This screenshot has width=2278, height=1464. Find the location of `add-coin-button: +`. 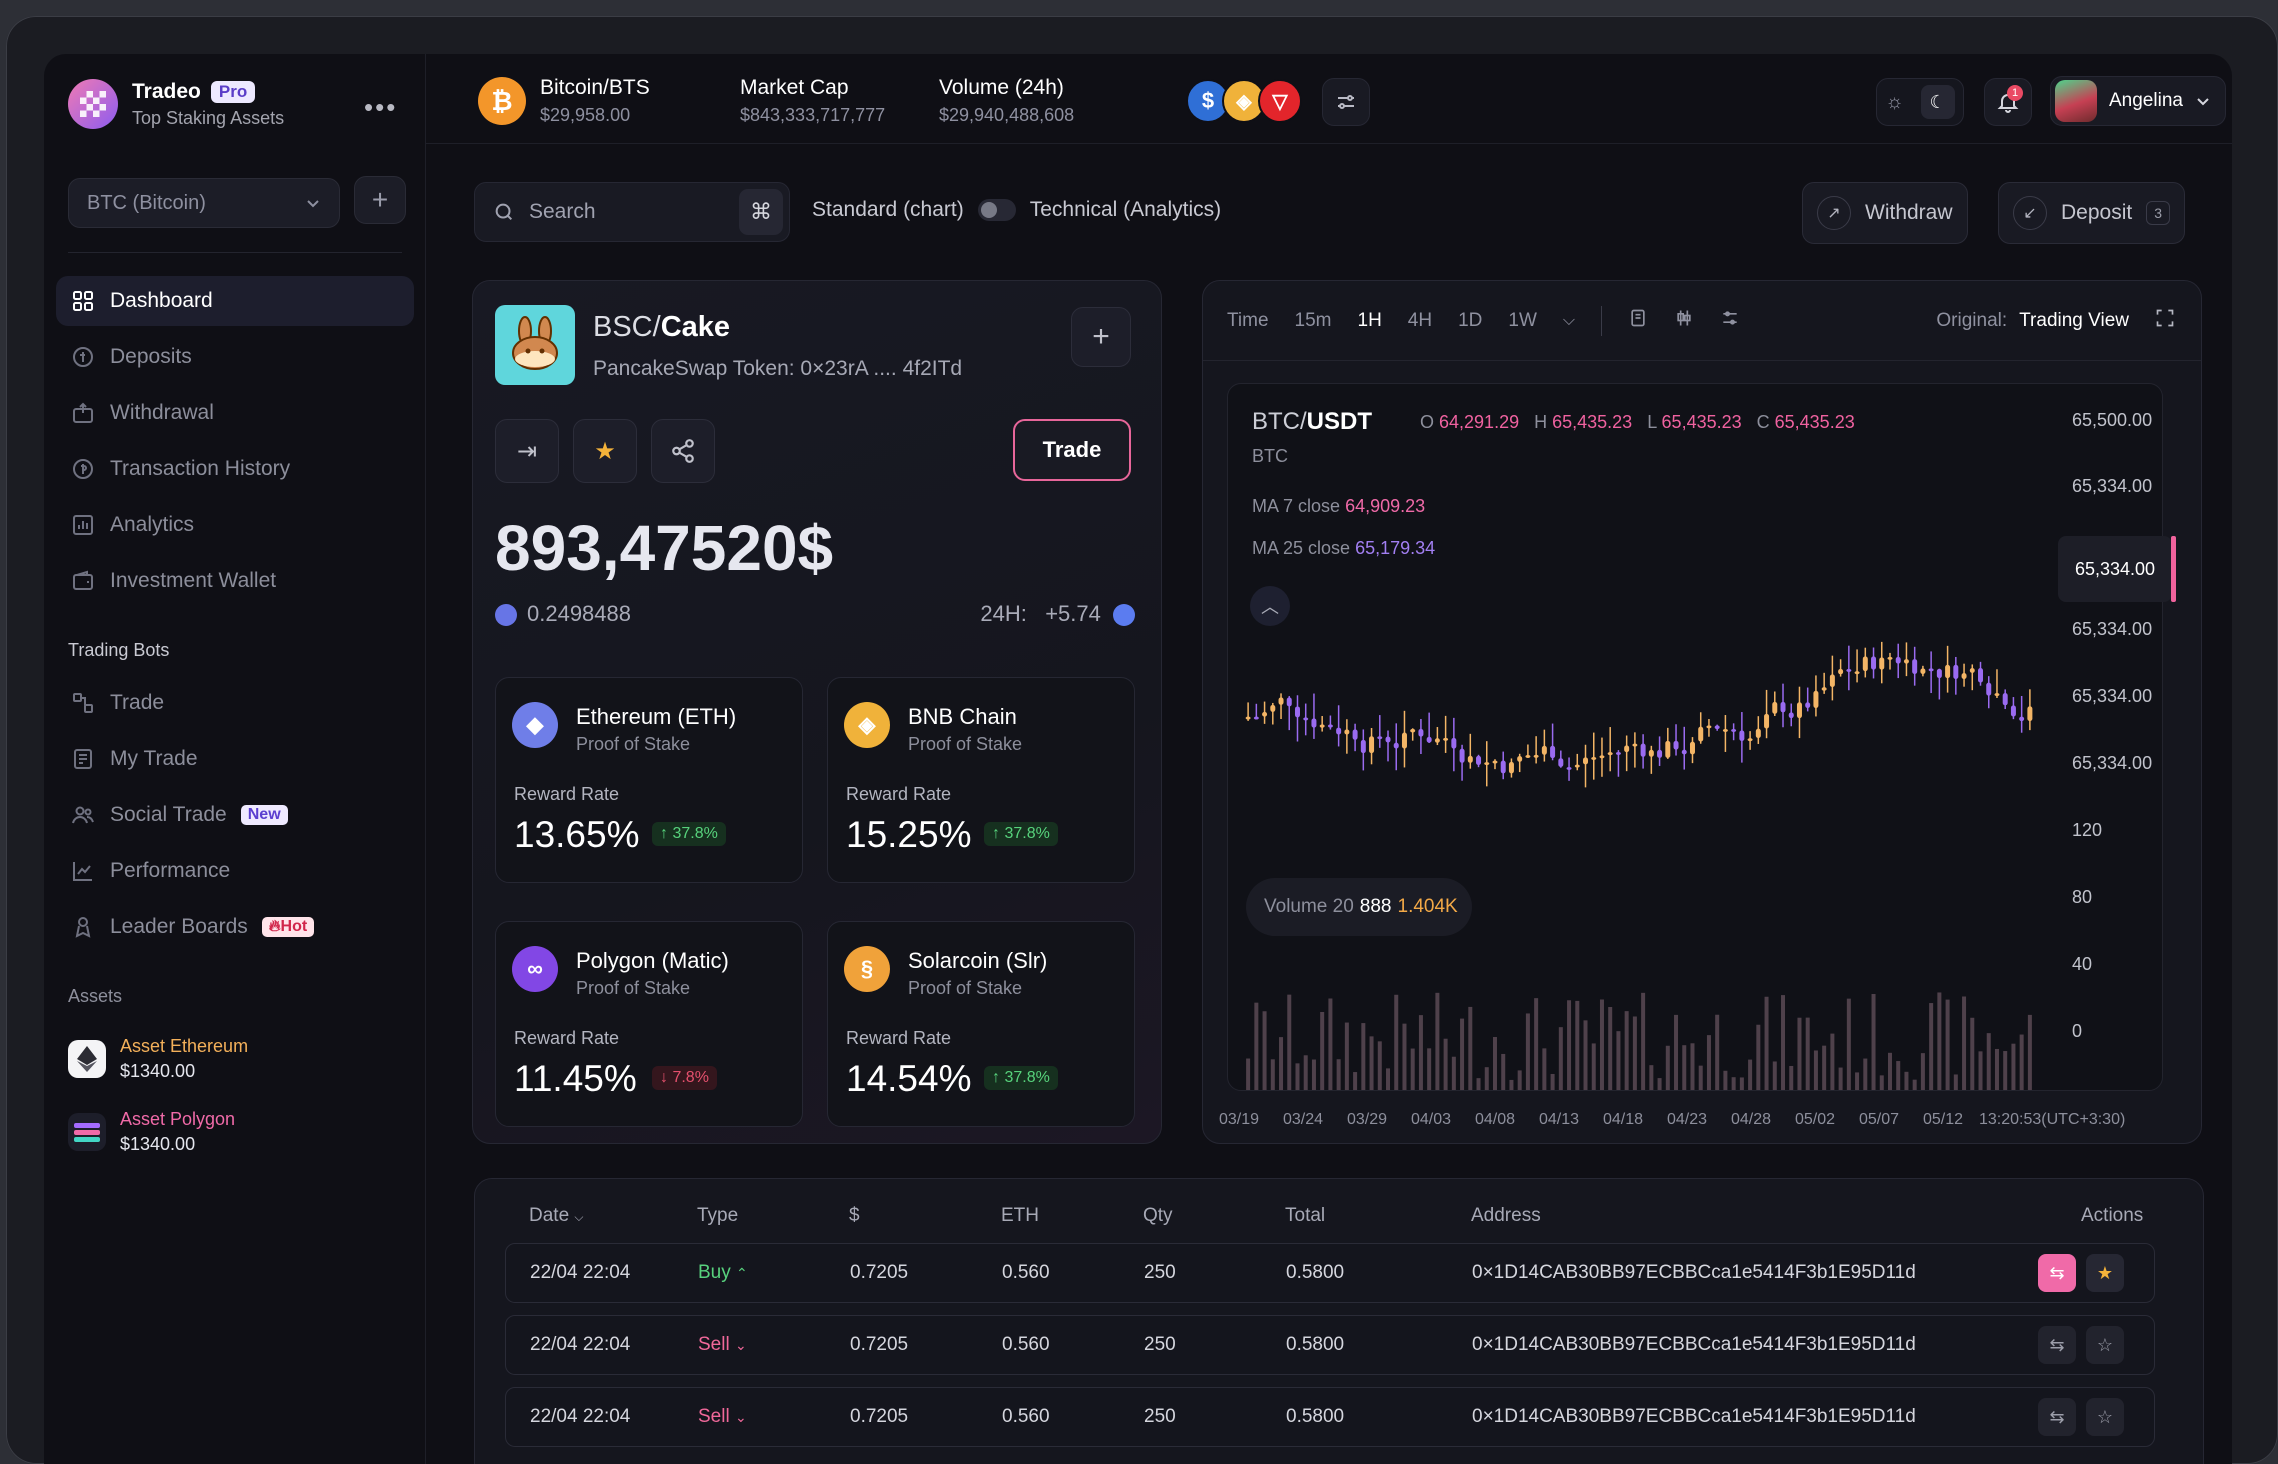

add-coin-button: + is located at coordinates (380, 200).